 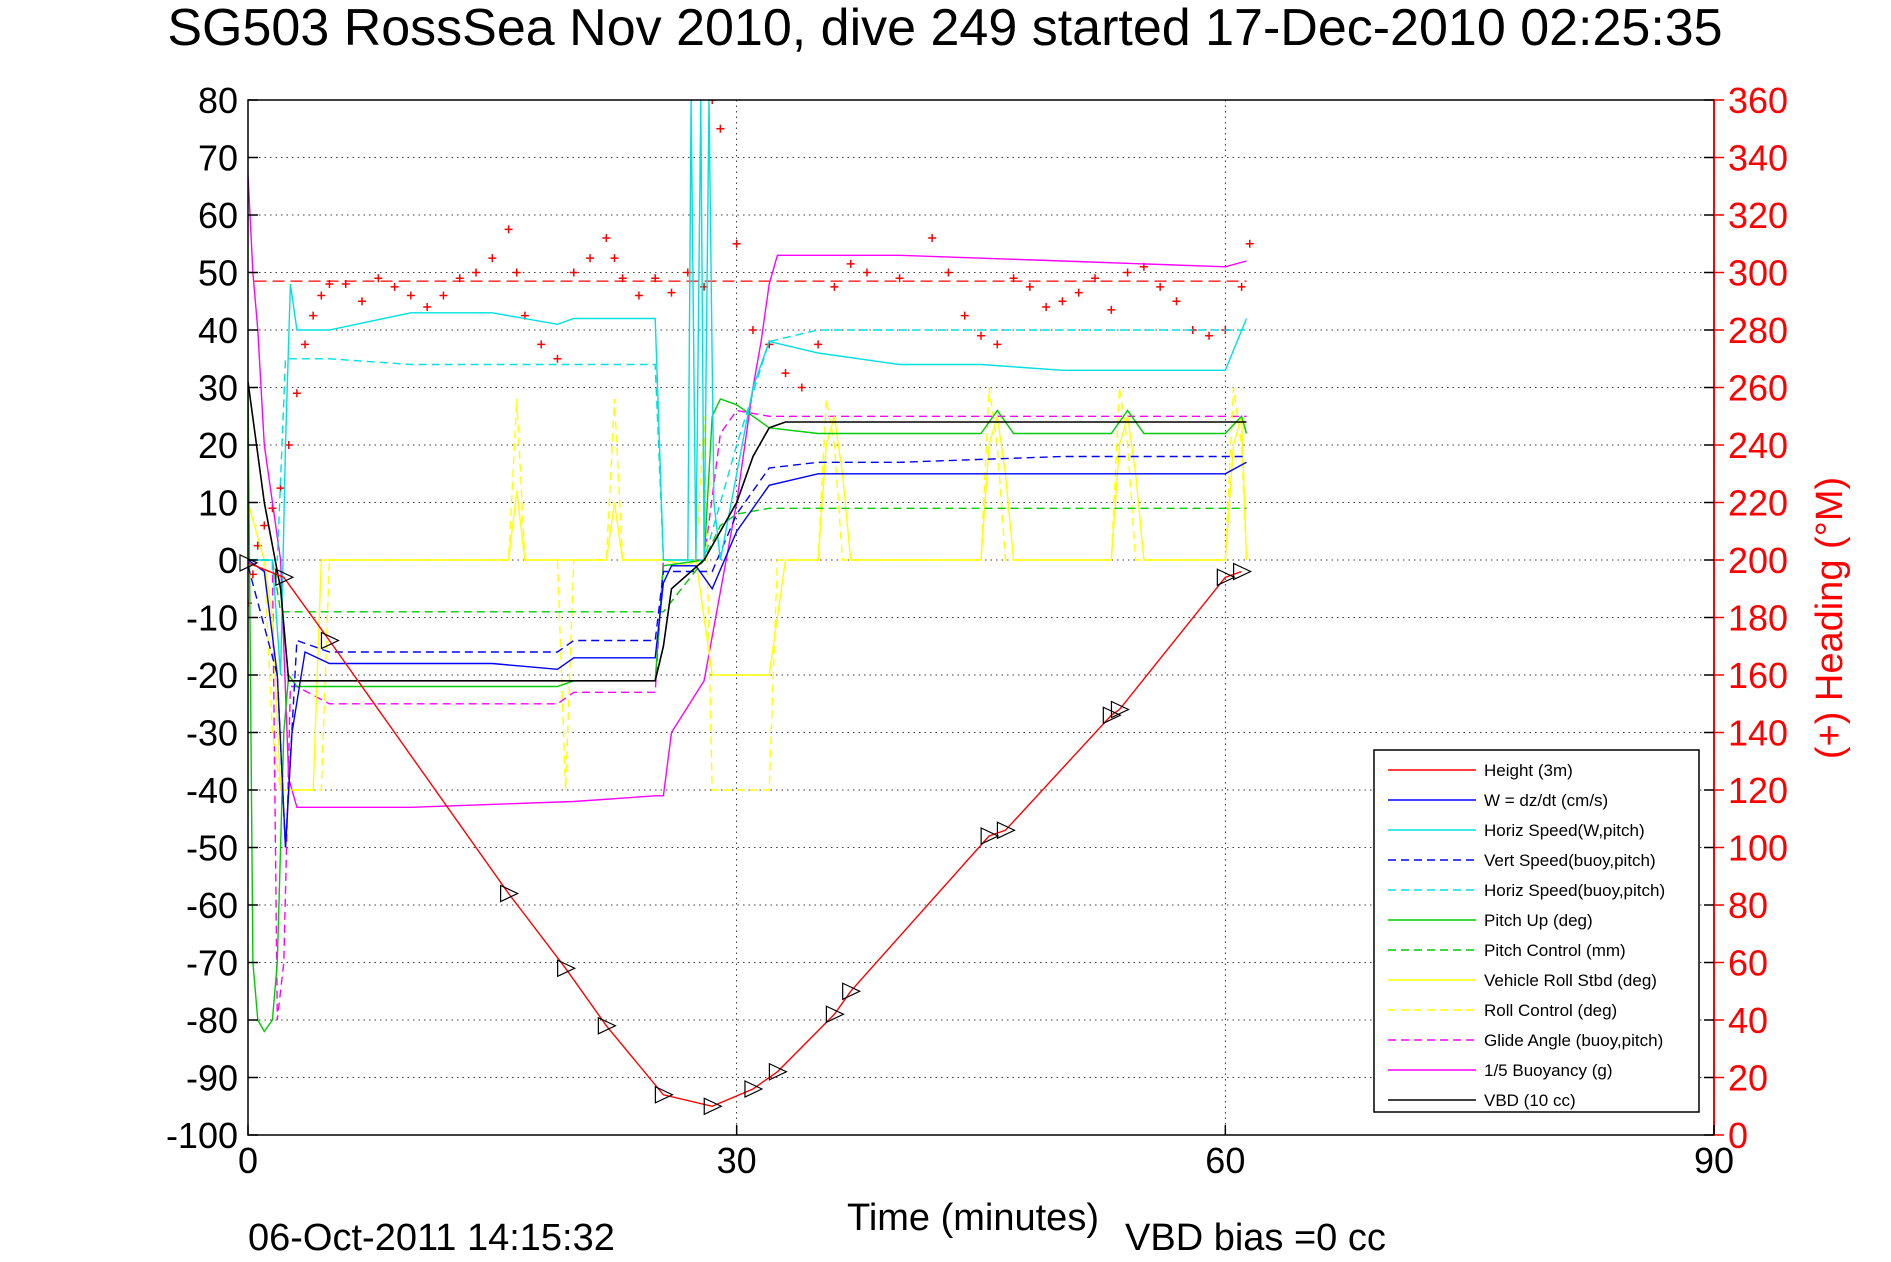 What do you see at coordinates (218, 273) in the screenshot?
I see `y-tick-label: 50` at bounding box center [218, 273].